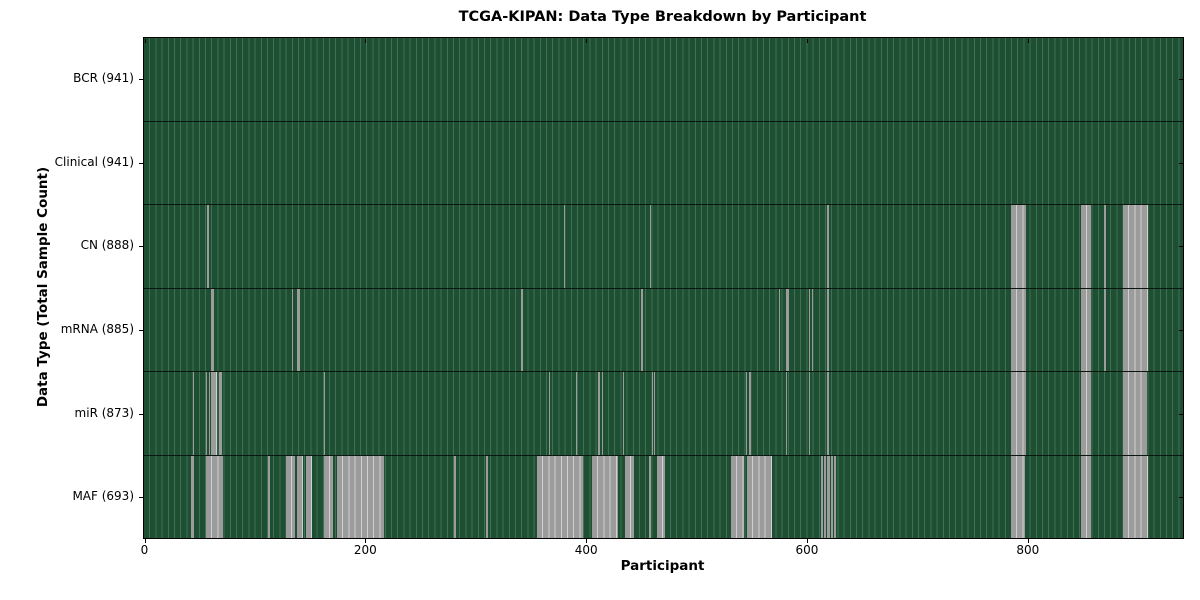  I want to click on x-tick-label: 200, so click(365, 550).